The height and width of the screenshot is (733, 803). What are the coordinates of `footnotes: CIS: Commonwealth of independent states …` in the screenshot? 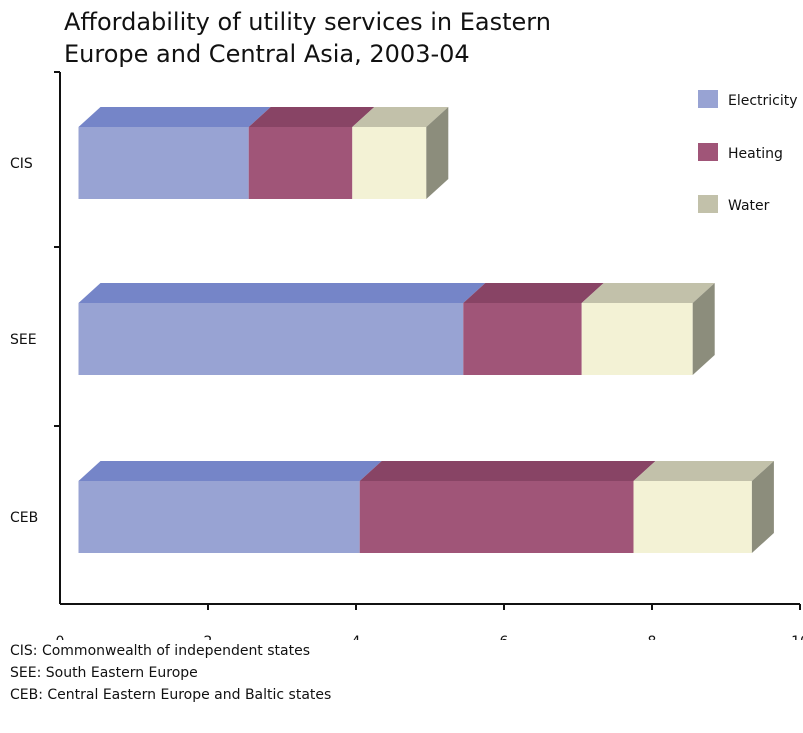 It's located at (170, 673).